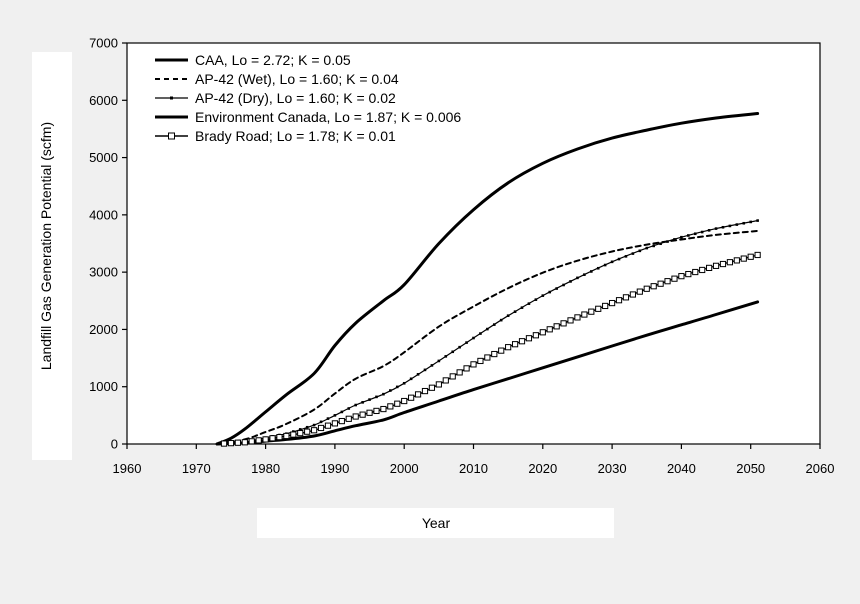 Image resolution: width=860 pixels, height=604 pixels. Describe the element at coordinates (103, 329) in the screenshot. I see `y-tick-label: 2000` at that location.